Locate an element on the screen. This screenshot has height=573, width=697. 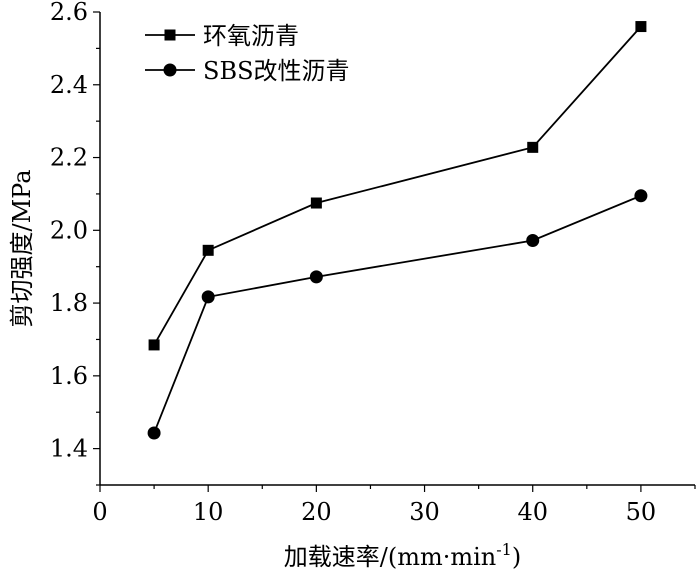
legend-entry: SBS改性沥青 is located at coordinates (247, 71).